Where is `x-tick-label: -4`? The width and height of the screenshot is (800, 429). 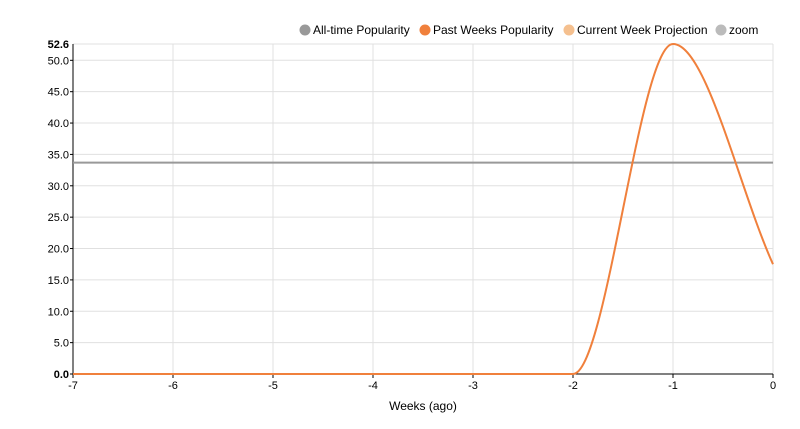
x-tick-label: -4 is located at coordinates (373, 386).